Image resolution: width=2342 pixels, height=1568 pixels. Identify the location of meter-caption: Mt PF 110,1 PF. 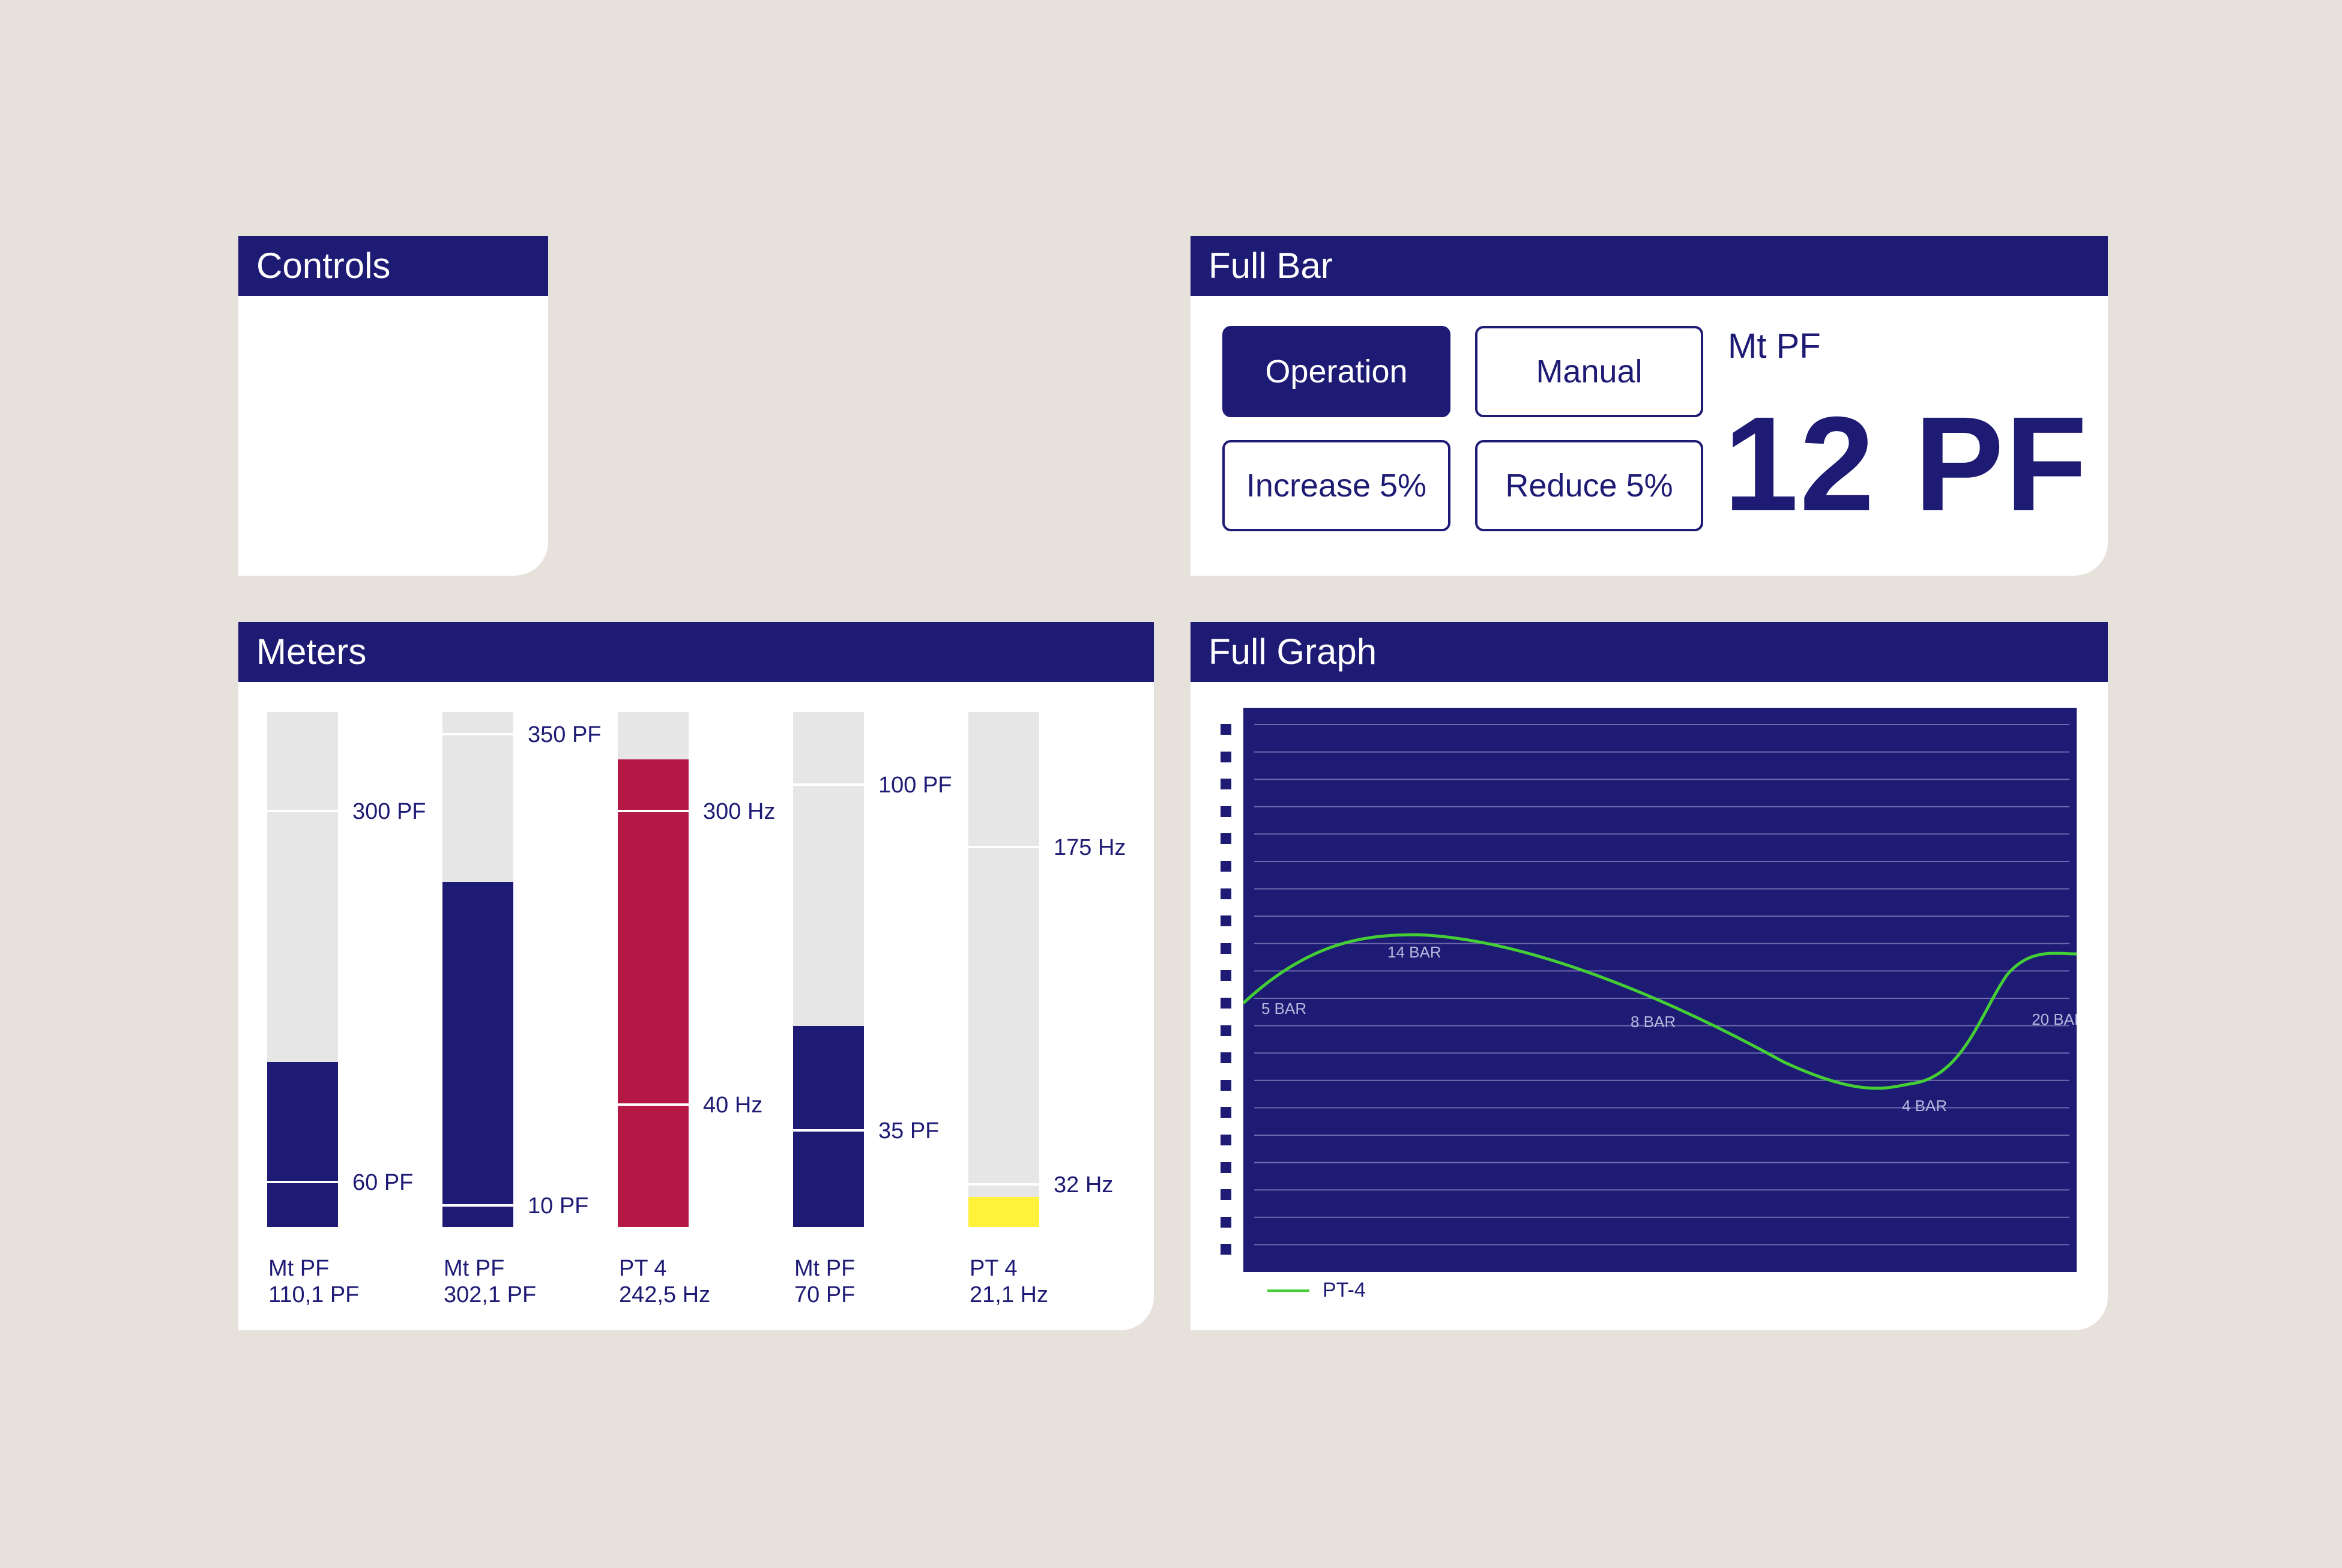
(313, 1281).